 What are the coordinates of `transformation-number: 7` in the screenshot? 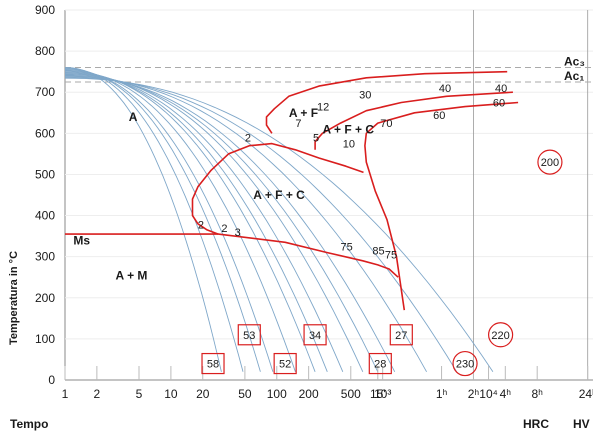 It's located at (298, 124).